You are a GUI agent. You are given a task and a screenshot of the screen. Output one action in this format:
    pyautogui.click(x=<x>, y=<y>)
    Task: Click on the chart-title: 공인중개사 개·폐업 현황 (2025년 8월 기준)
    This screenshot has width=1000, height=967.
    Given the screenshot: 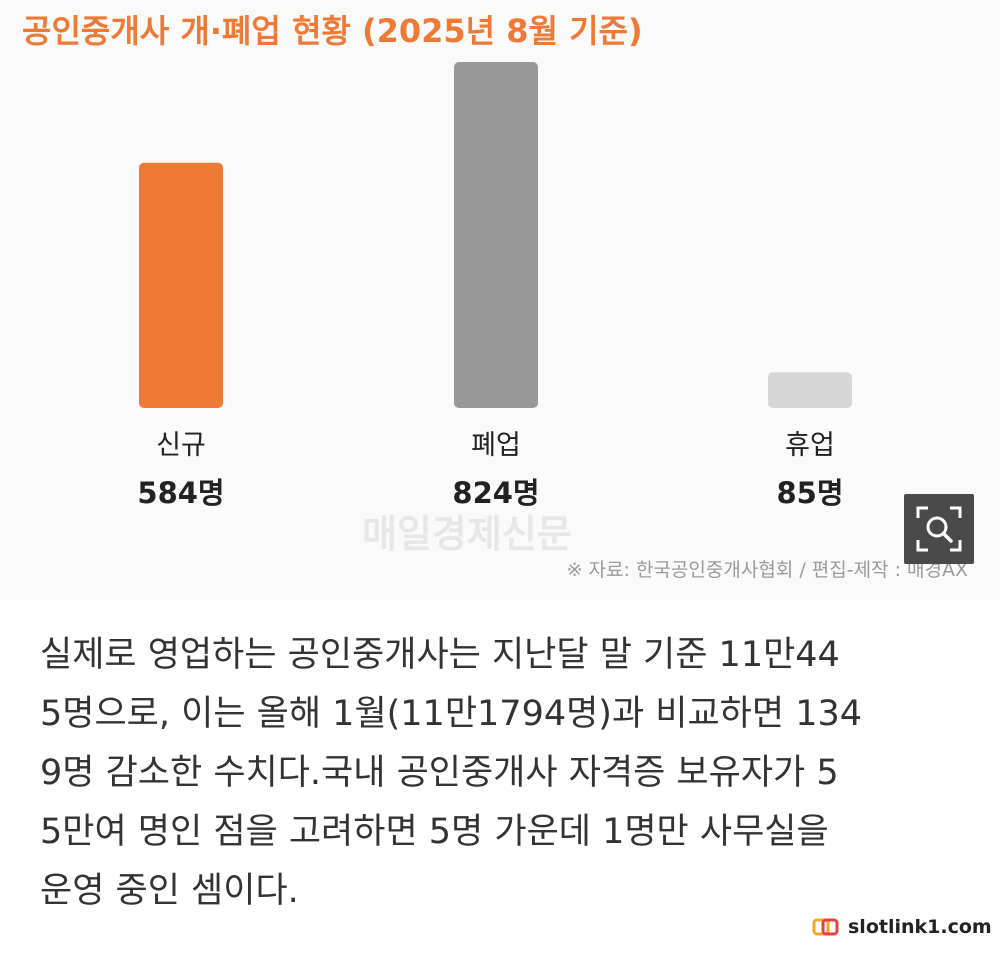 What is the action you would take?
    pyautogui.click(x=332, y=31)
    